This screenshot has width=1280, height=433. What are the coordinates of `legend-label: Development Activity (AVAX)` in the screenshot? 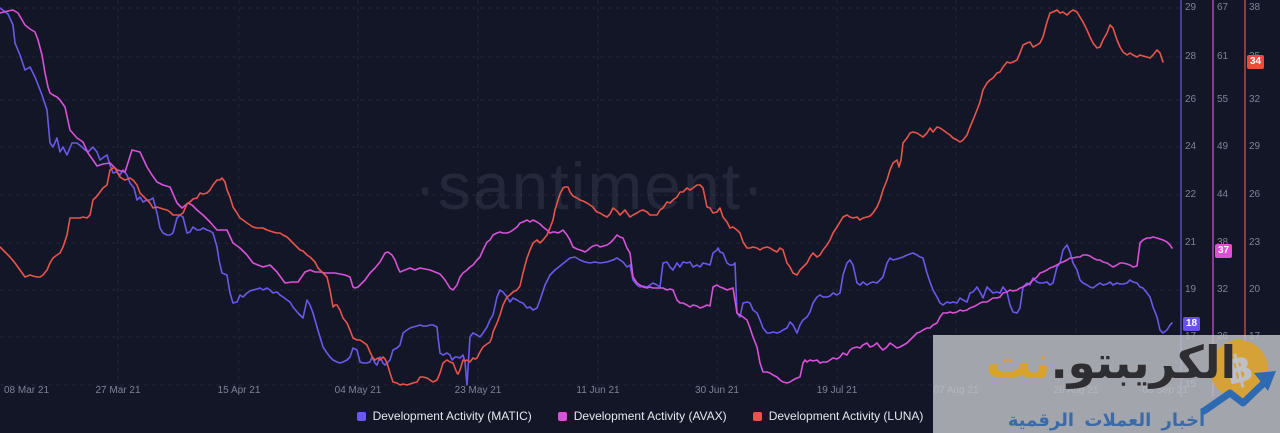 It's located at (650, 416).